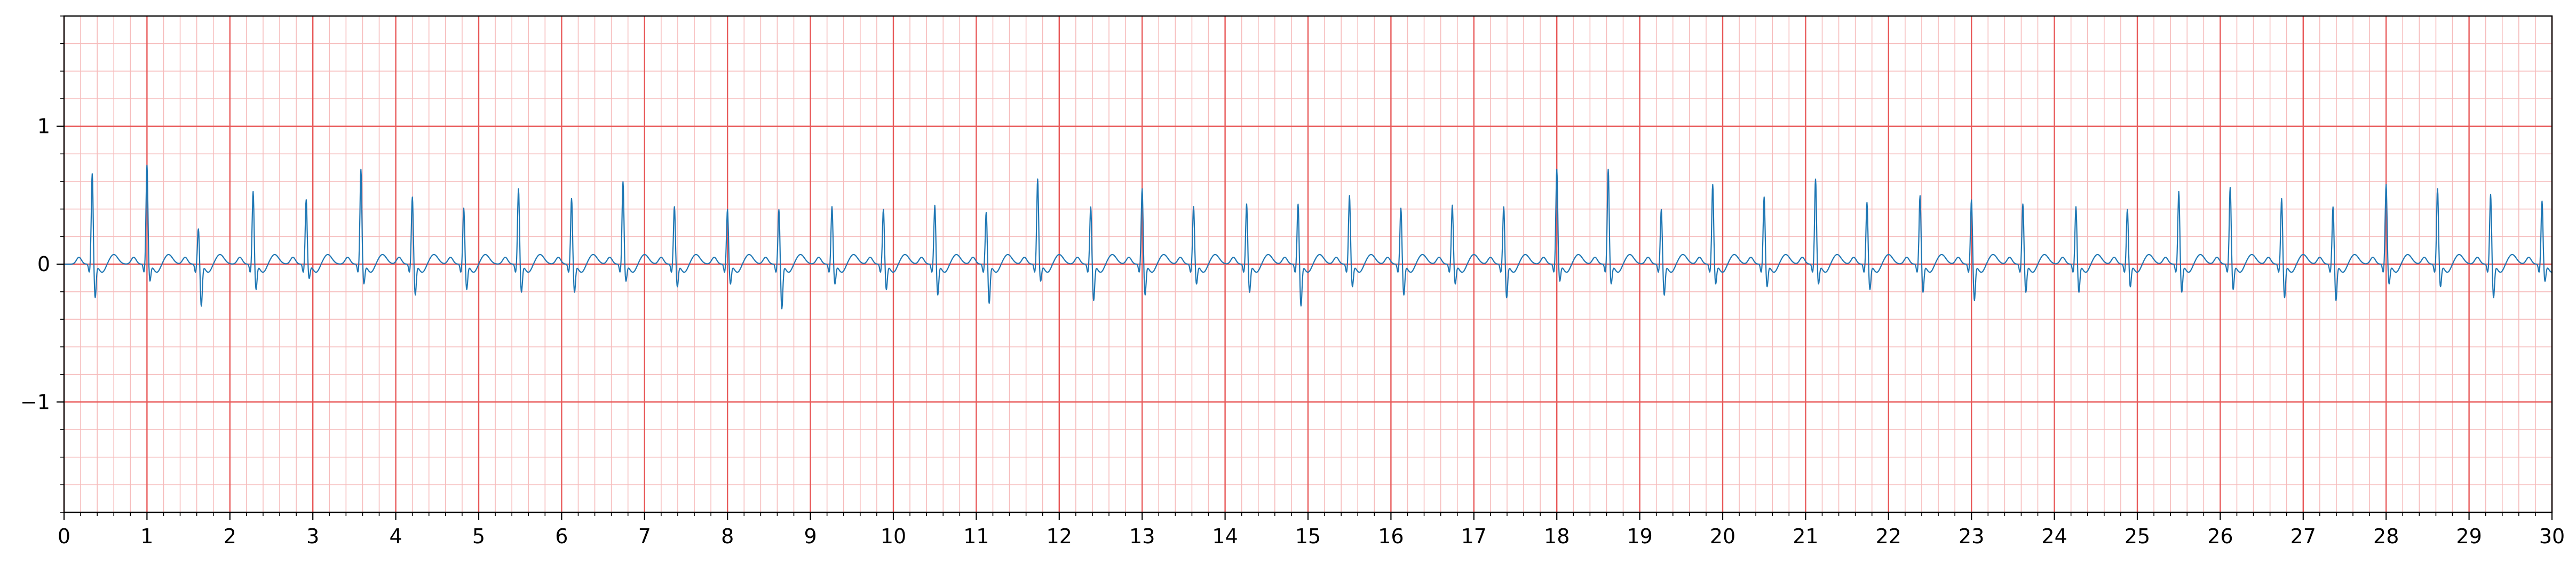 This screenshot has width=2576, height=563. What do you see at coordinates (312, 536) in the screenshot?
I see `x-tick-label: 3` at bounding box center [312, 536].